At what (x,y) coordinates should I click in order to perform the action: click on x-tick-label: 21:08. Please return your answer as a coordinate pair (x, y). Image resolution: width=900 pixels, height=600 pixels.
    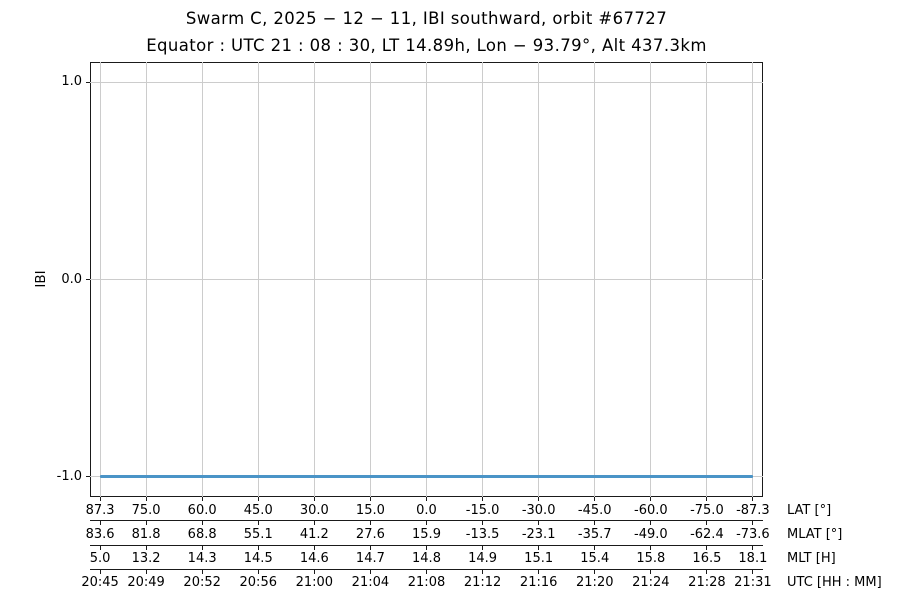
    Looking at the image, I should click on (426, 582).